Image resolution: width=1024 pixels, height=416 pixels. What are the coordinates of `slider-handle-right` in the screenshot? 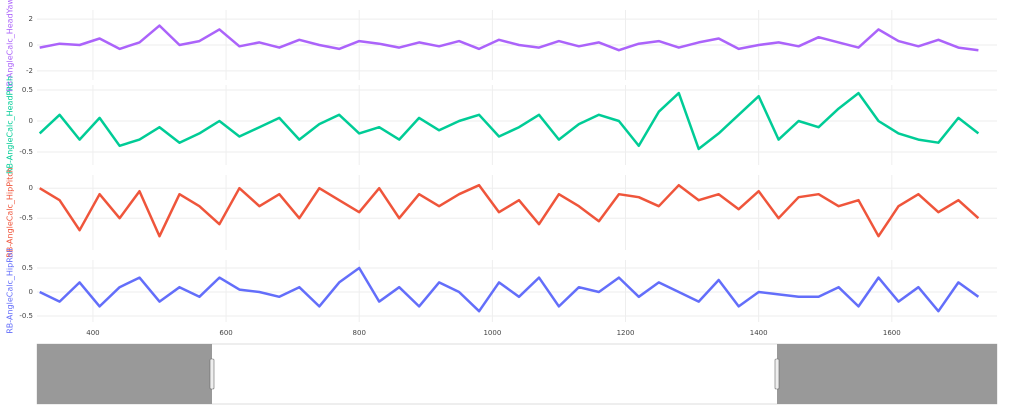 It's located at (777, 374).